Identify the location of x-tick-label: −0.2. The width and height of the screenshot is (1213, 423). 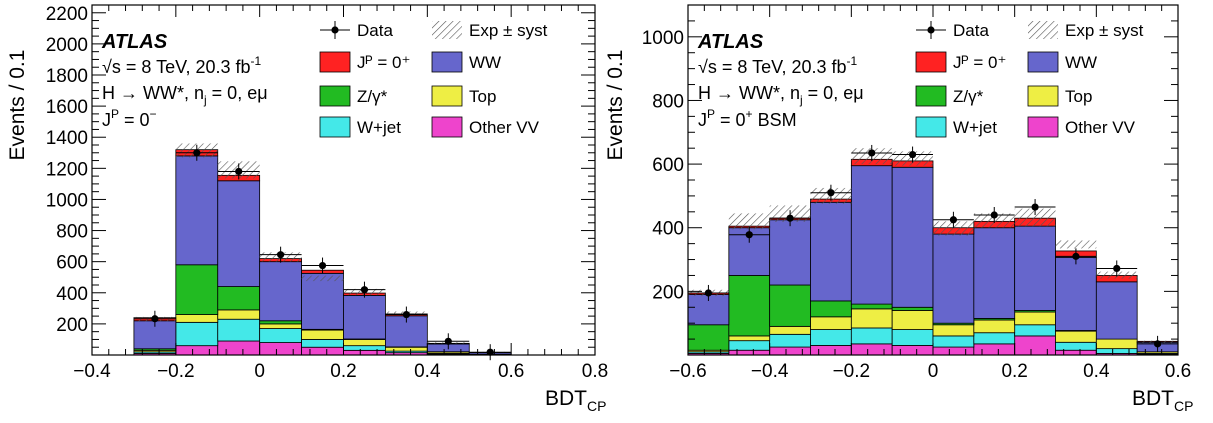
(852, 371).